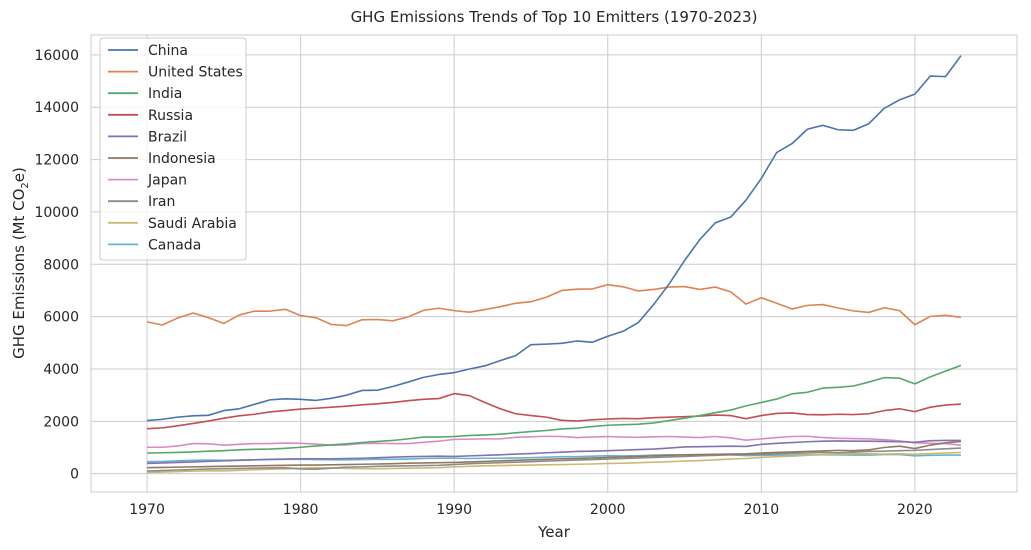 This screenshot has width=1031, height=550. What do you see at coordinates (61, 265) in the screenshot?
I see `y-tick-label: 8000` at bounding box center [61, 265].